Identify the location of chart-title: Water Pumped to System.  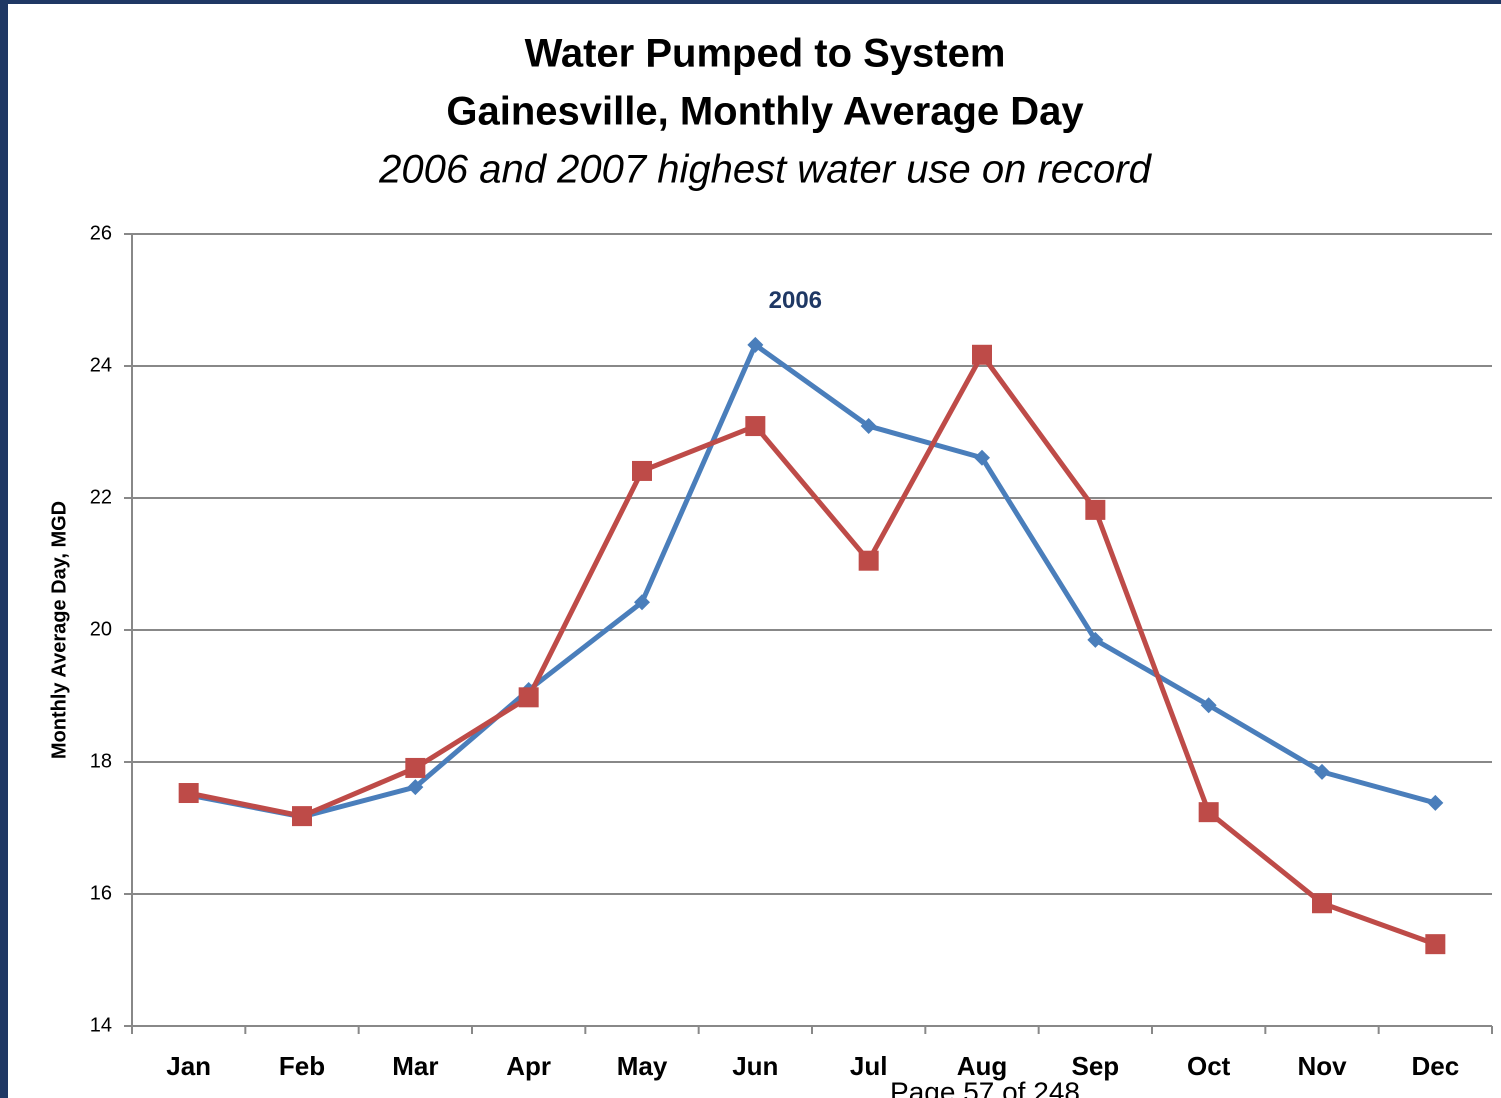
(765, 54).